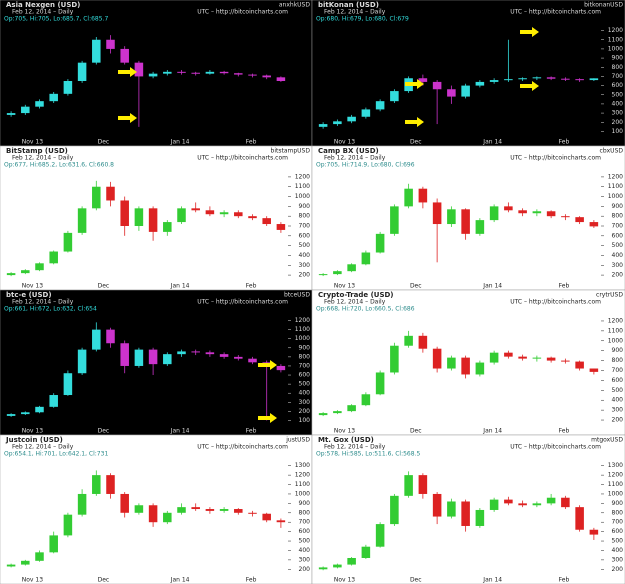 The width and height of the screenshot is (625, 584). I want to click on symbol: crytrUSD, so click(609, 295).